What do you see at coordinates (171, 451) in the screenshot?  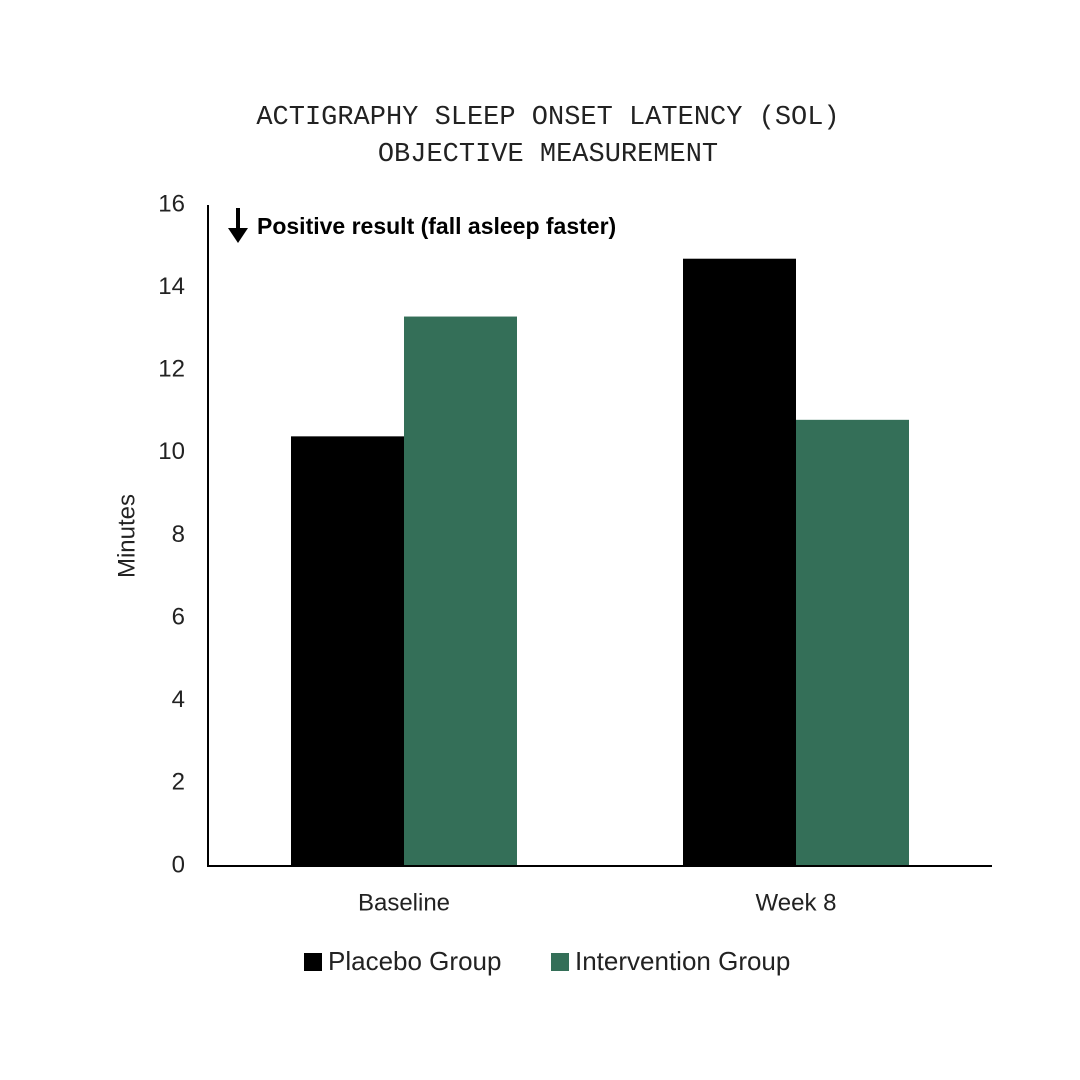 I see `y-tick-label: 10` at bounding box center [171, 451].